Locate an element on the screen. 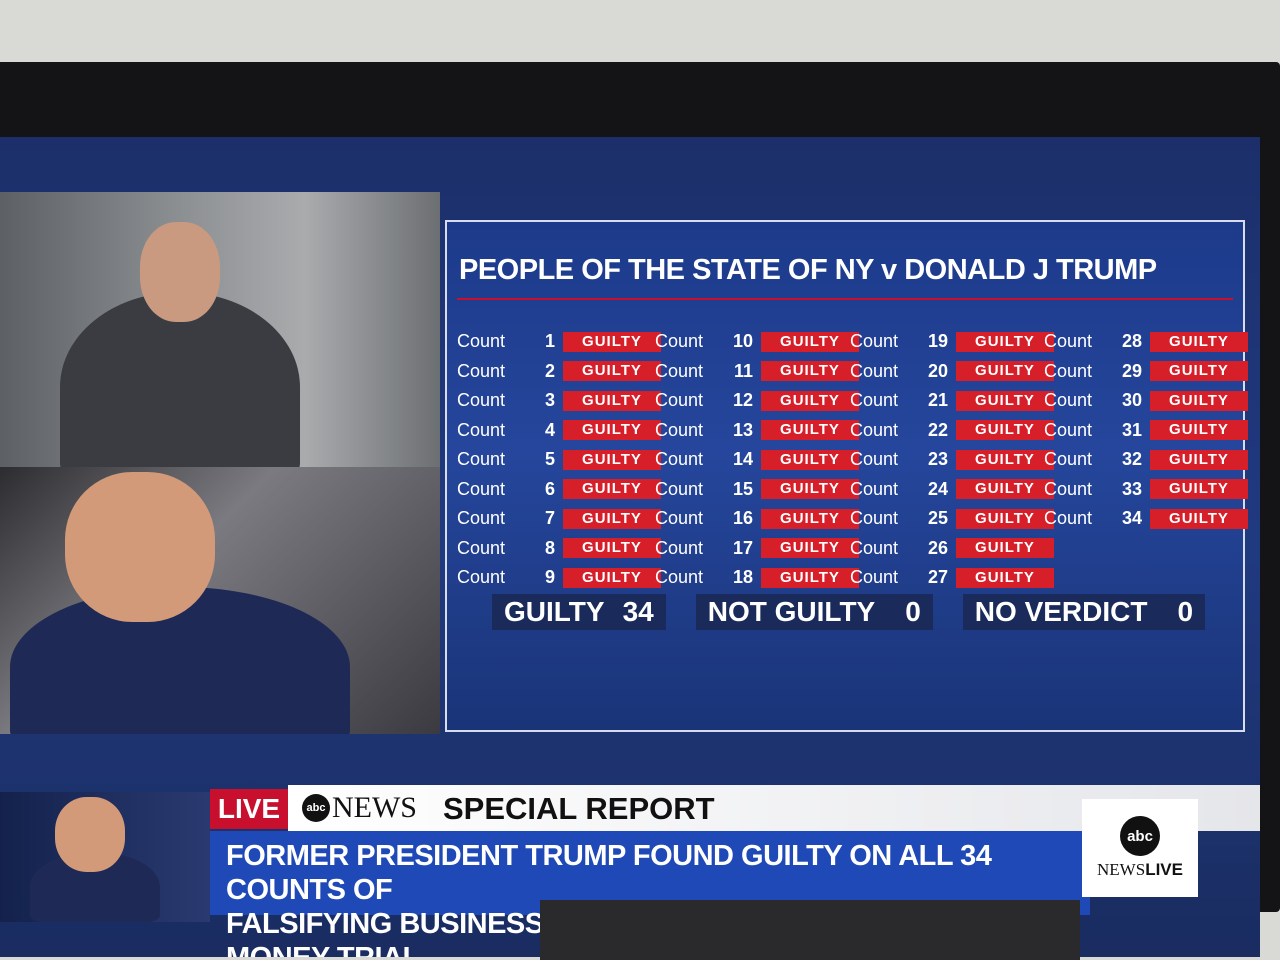  count-number: 27 is located at coordinates (937, 577).